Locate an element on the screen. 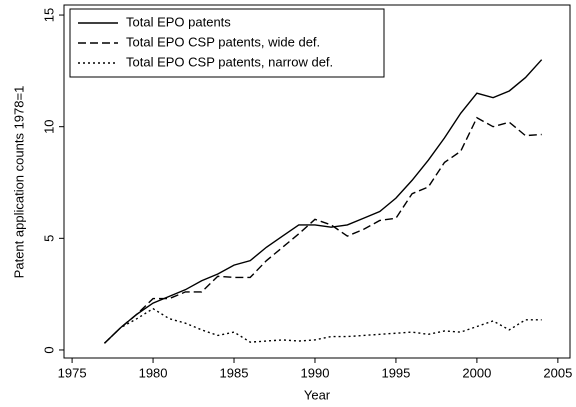  x-tick-label: 1995 is located at coordinates (395, 372).